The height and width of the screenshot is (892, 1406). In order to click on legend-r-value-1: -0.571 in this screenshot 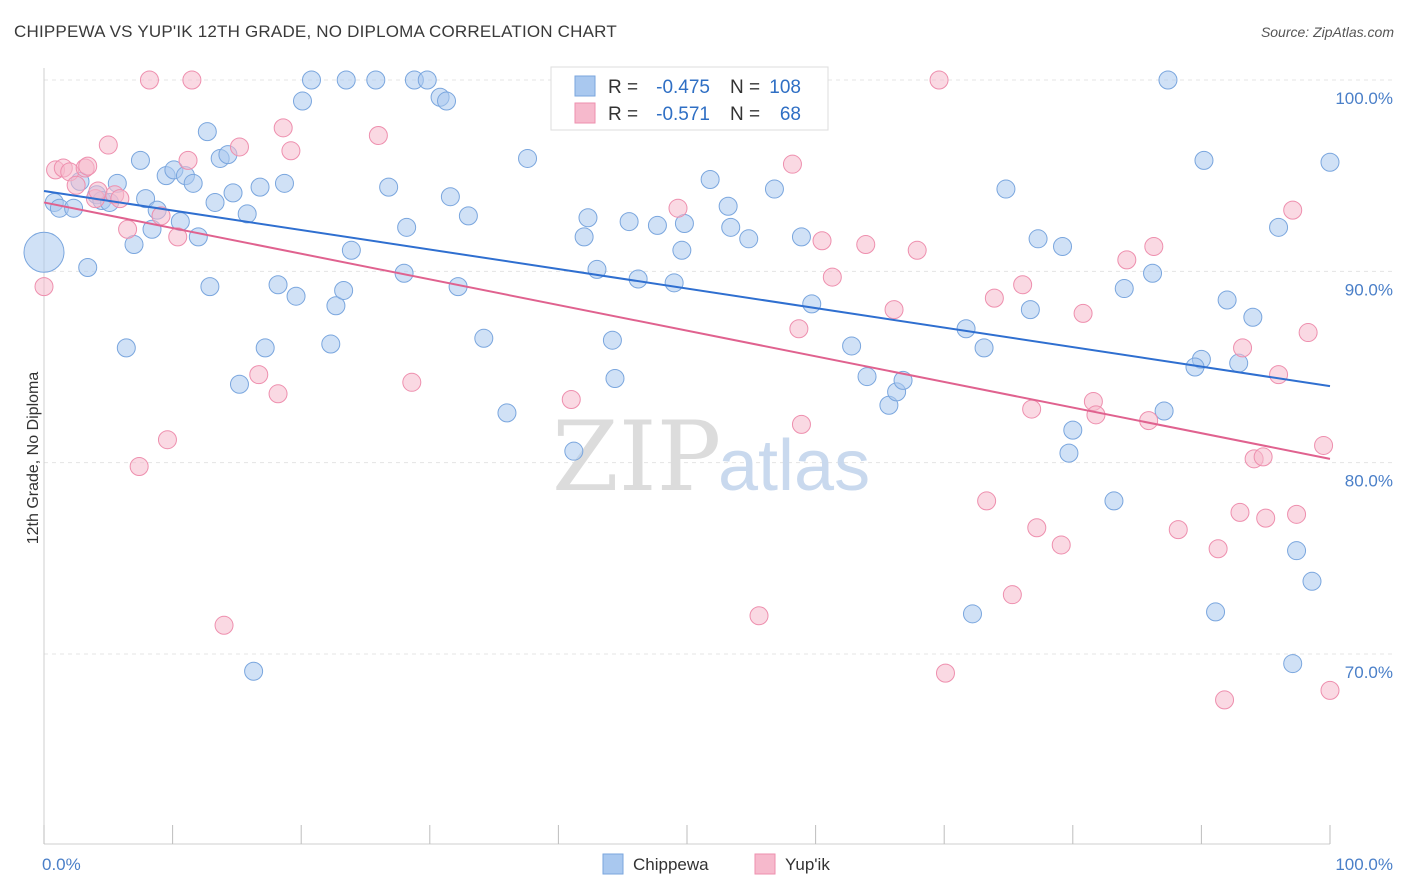, I will do `click(683, 114)`.